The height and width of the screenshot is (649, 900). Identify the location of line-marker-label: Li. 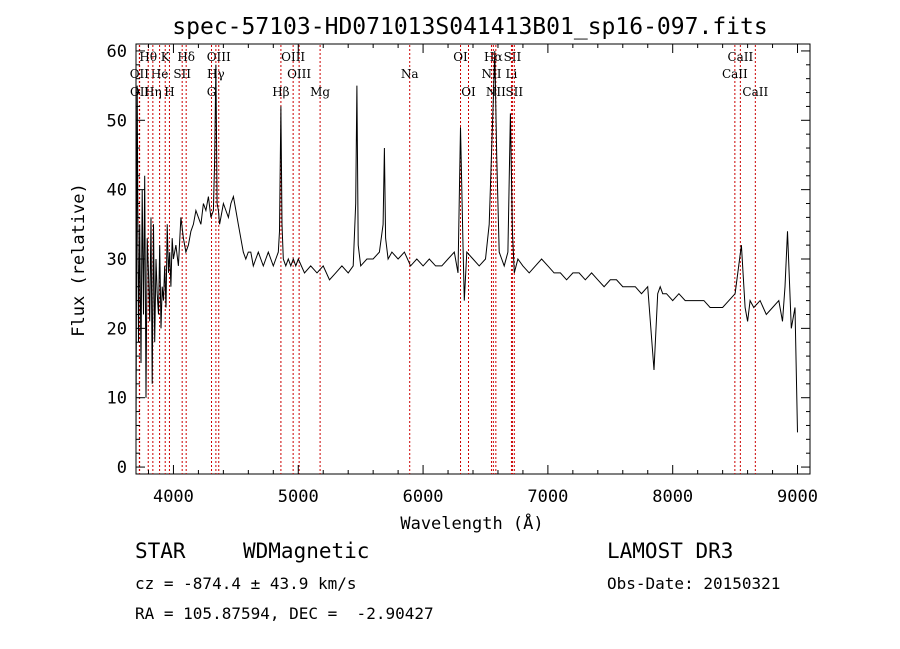
(512, 74).